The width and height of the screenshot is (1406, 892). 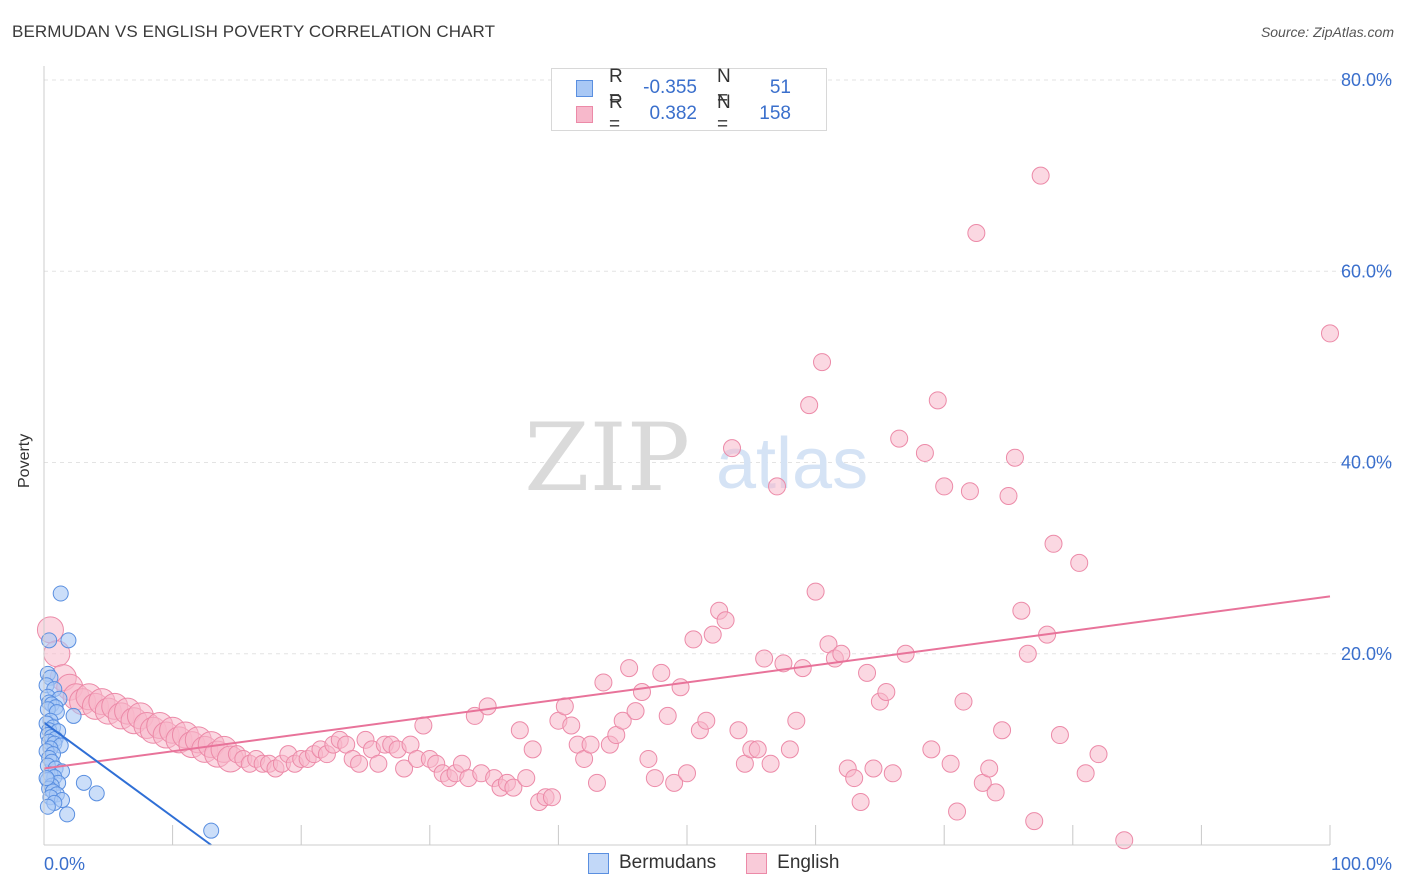 I want to click on legend-label-english: English, so click(x=808, y=862).